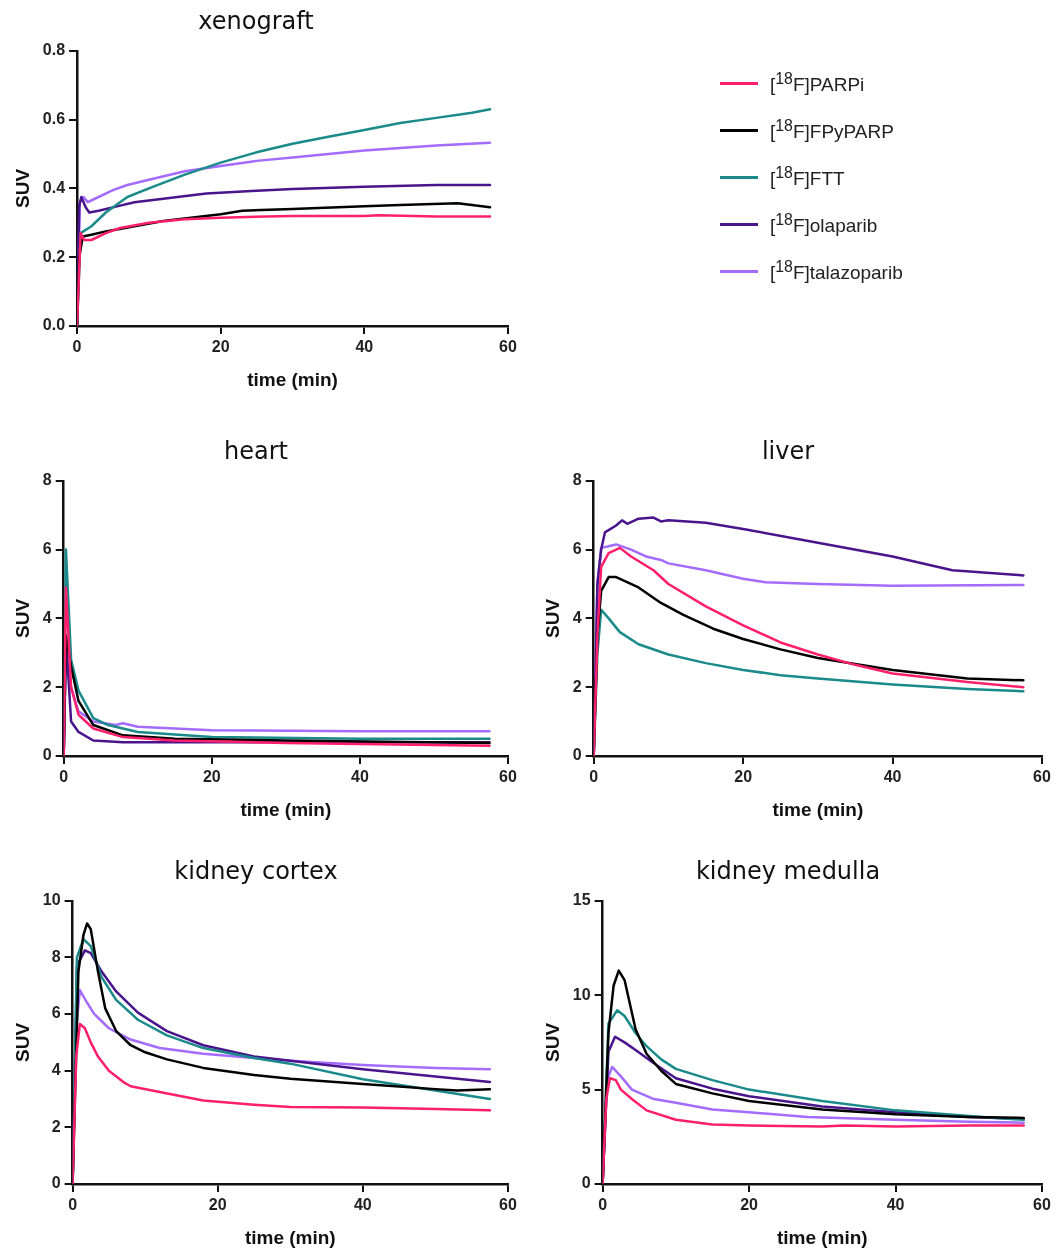  What do you see at coordinates (54, 256) in the screenshot?
I see `y-tick-label: 0.2` at bounding box center [54, 256].